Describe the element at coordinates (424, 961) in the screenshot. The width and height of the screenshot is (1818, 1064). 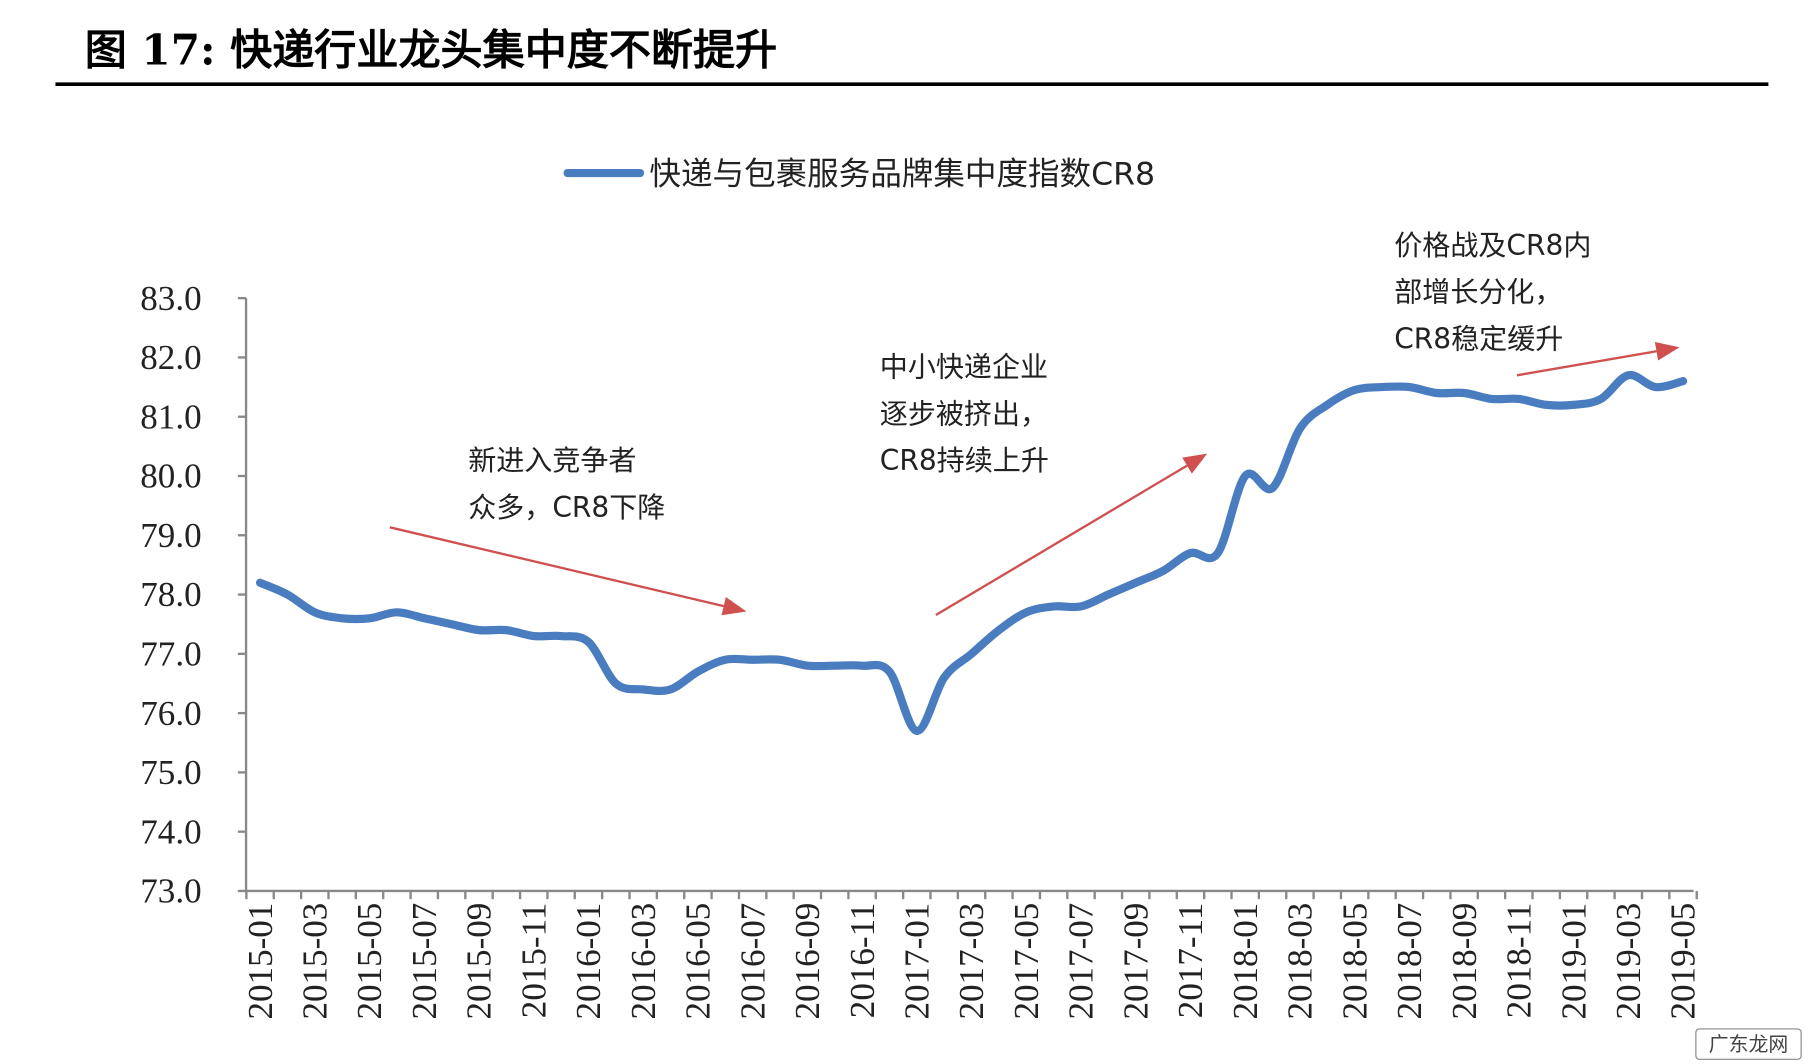
I see `x-tick-label: 2015-07` at that location.